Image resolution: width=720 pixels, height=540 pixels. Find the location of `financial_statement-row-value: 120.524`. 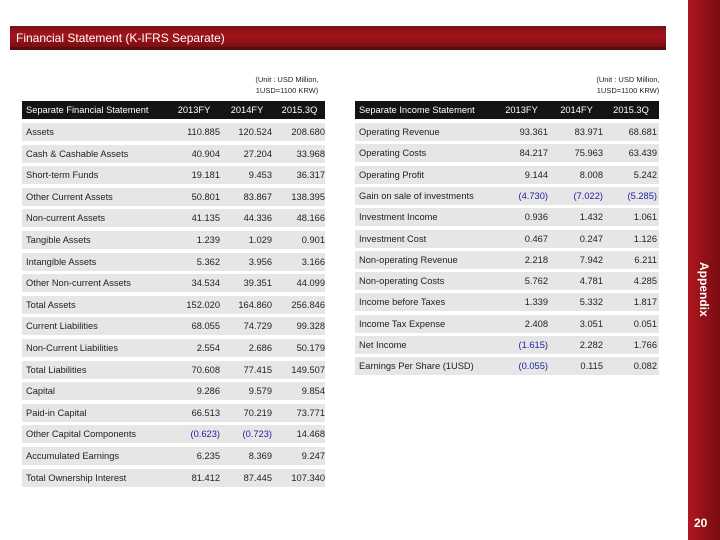

financial_statement-row-value: 120.524 is located at coordinates (255, 132).